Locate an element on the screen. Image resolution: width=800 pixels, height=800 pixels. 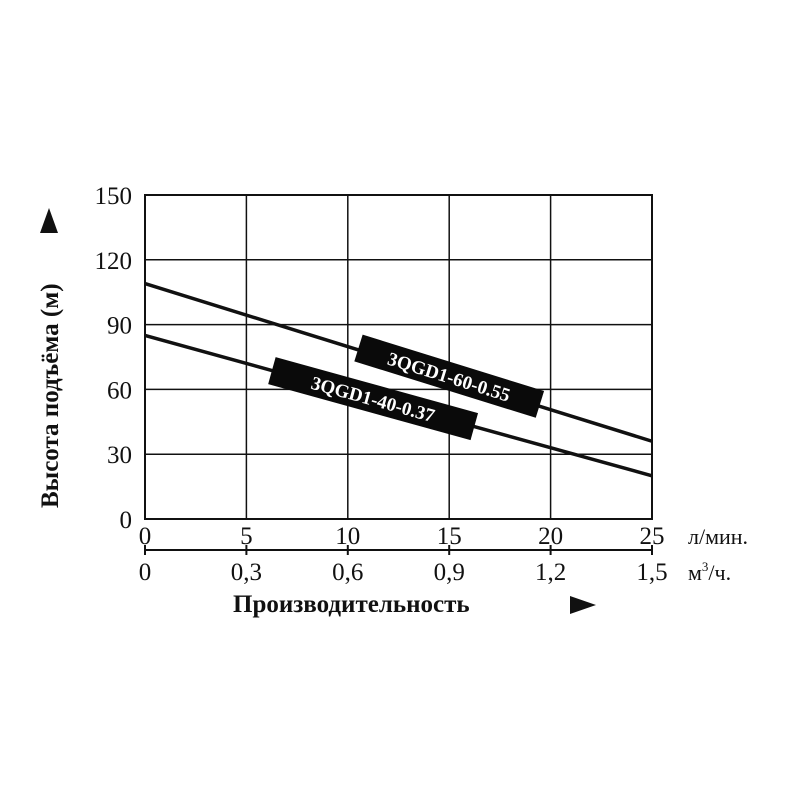
y-tick-label: 120 is located at coordinates (114, 261).